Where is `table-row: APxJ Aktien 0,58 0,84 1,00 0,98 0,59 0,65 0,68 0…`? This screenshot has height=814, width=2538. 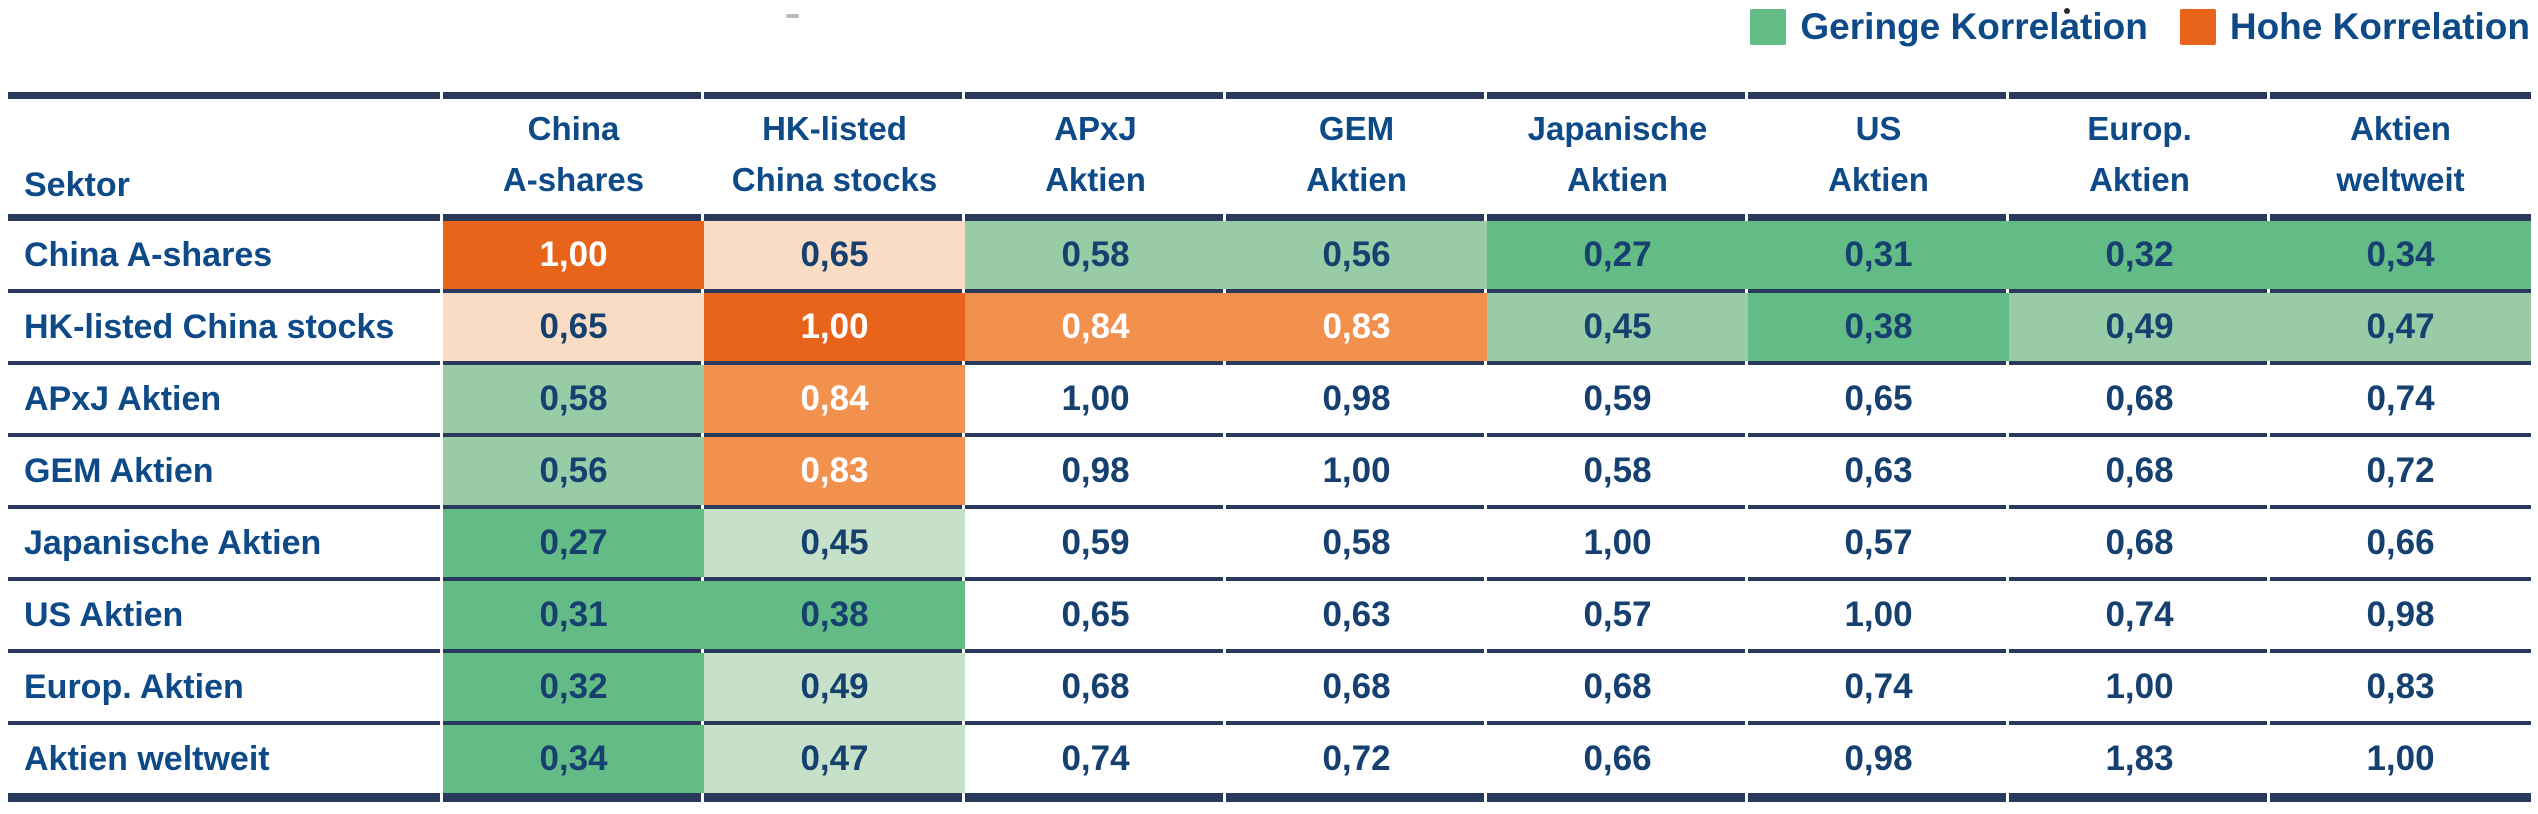
table-row: APxJ Aktien 0,58 0,84 1,00 0,98 0,59 0,65 0,68 0… is located at coordinates (1269, 399).